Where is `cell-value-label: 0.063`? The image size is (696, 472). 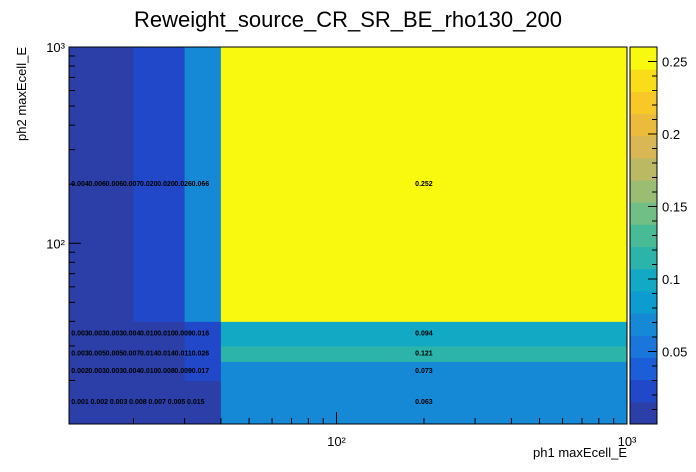 cell-value-label: 0.063 is located at coordinates (424, 402).